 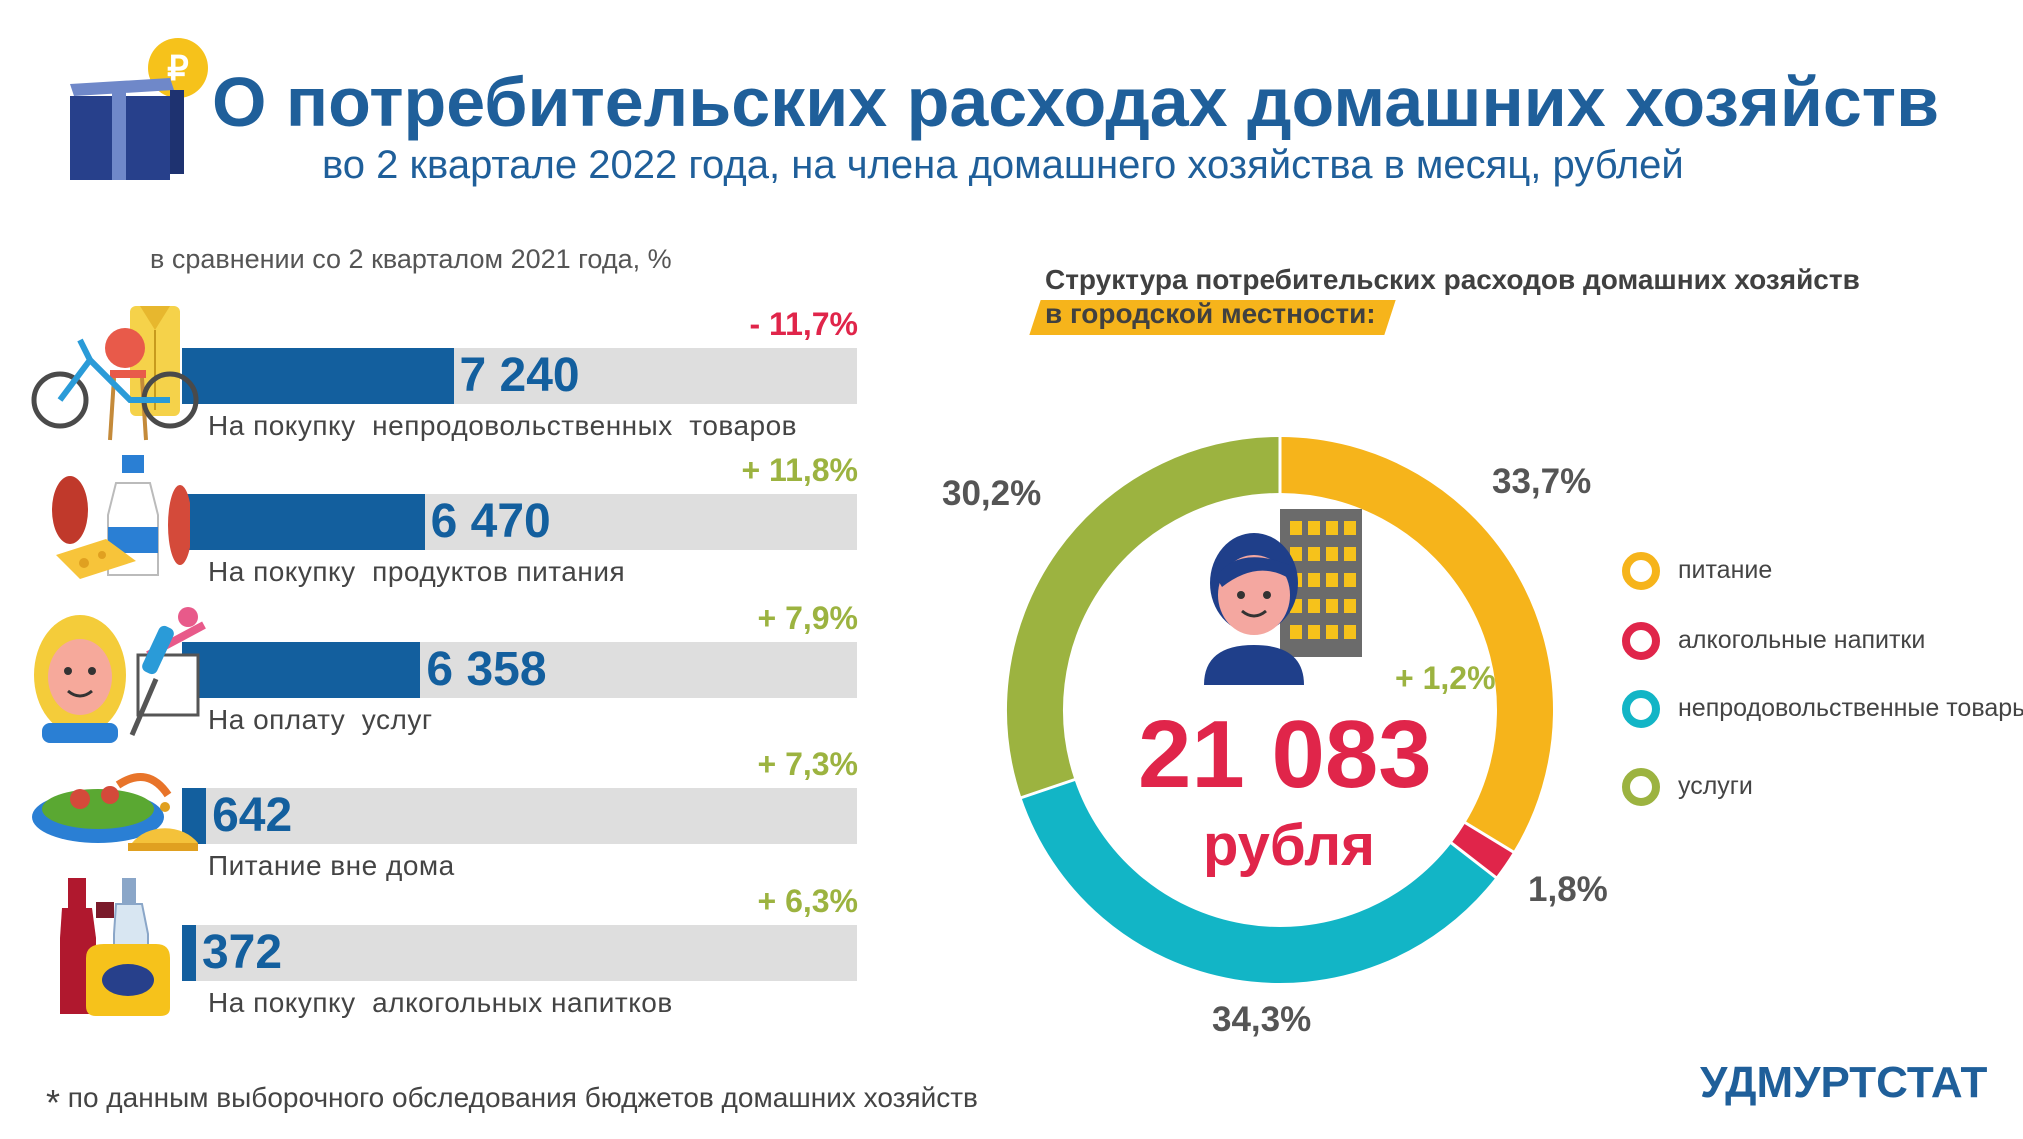 What do you see at coordinates (1850, 708) in the screenshot?
I see `legend-label: непродовольственные товары` at bounding box center [1850, 708].